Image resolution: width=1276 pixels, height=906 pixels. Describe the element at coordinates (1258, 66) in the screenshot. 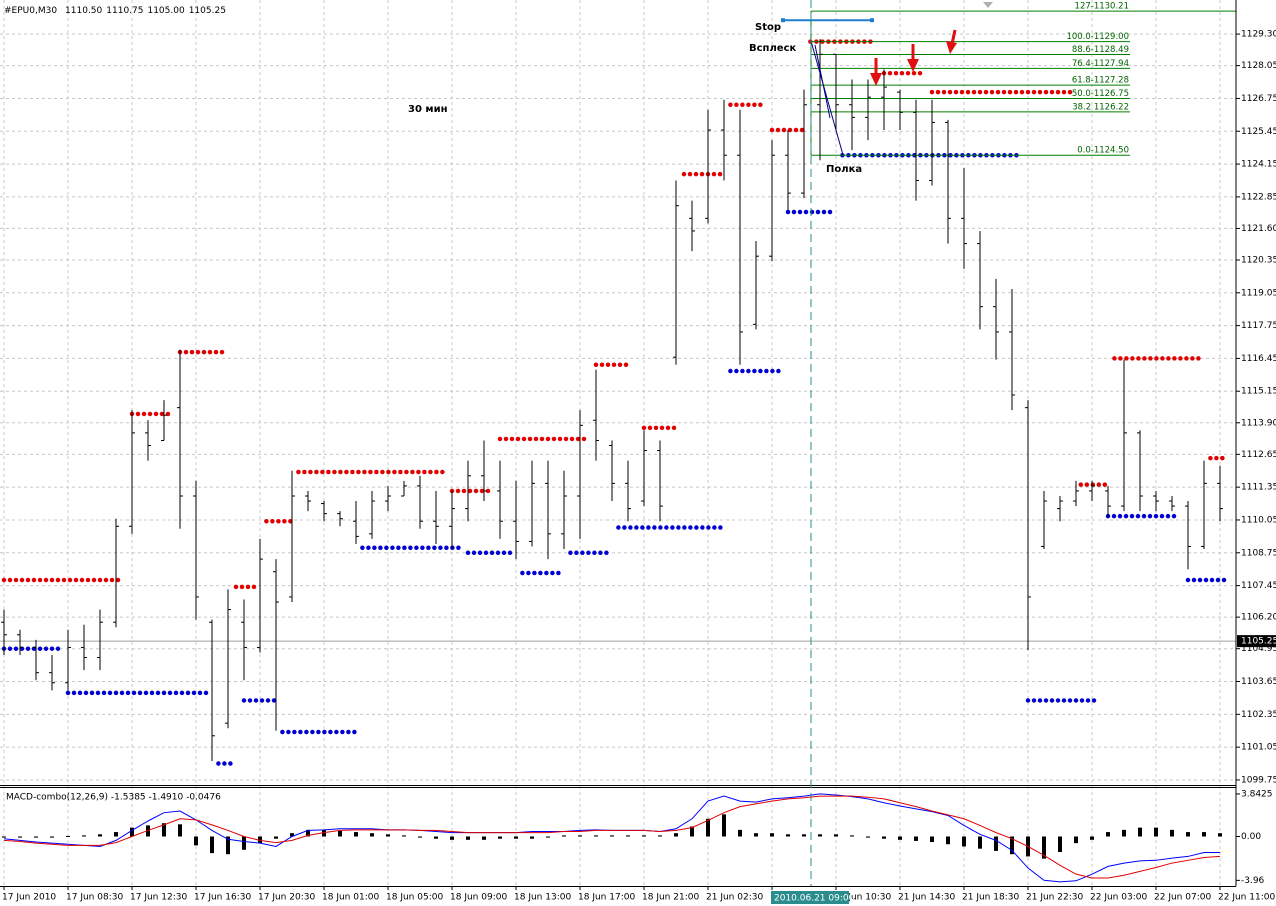

I see `y-tick-label: 1128.05` at that location.